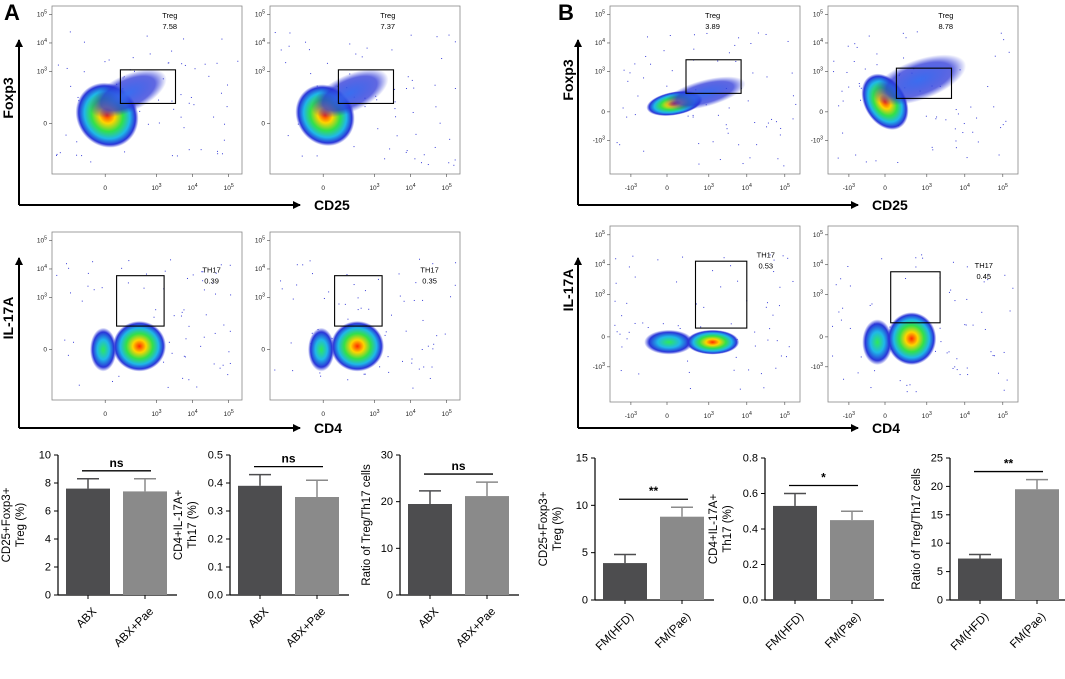 The image size is (1065, 679). What do you see at coordinates (487, 545) in the screenshot?
I see `bar-ABX+Pae` at bounding box center [487, 545].